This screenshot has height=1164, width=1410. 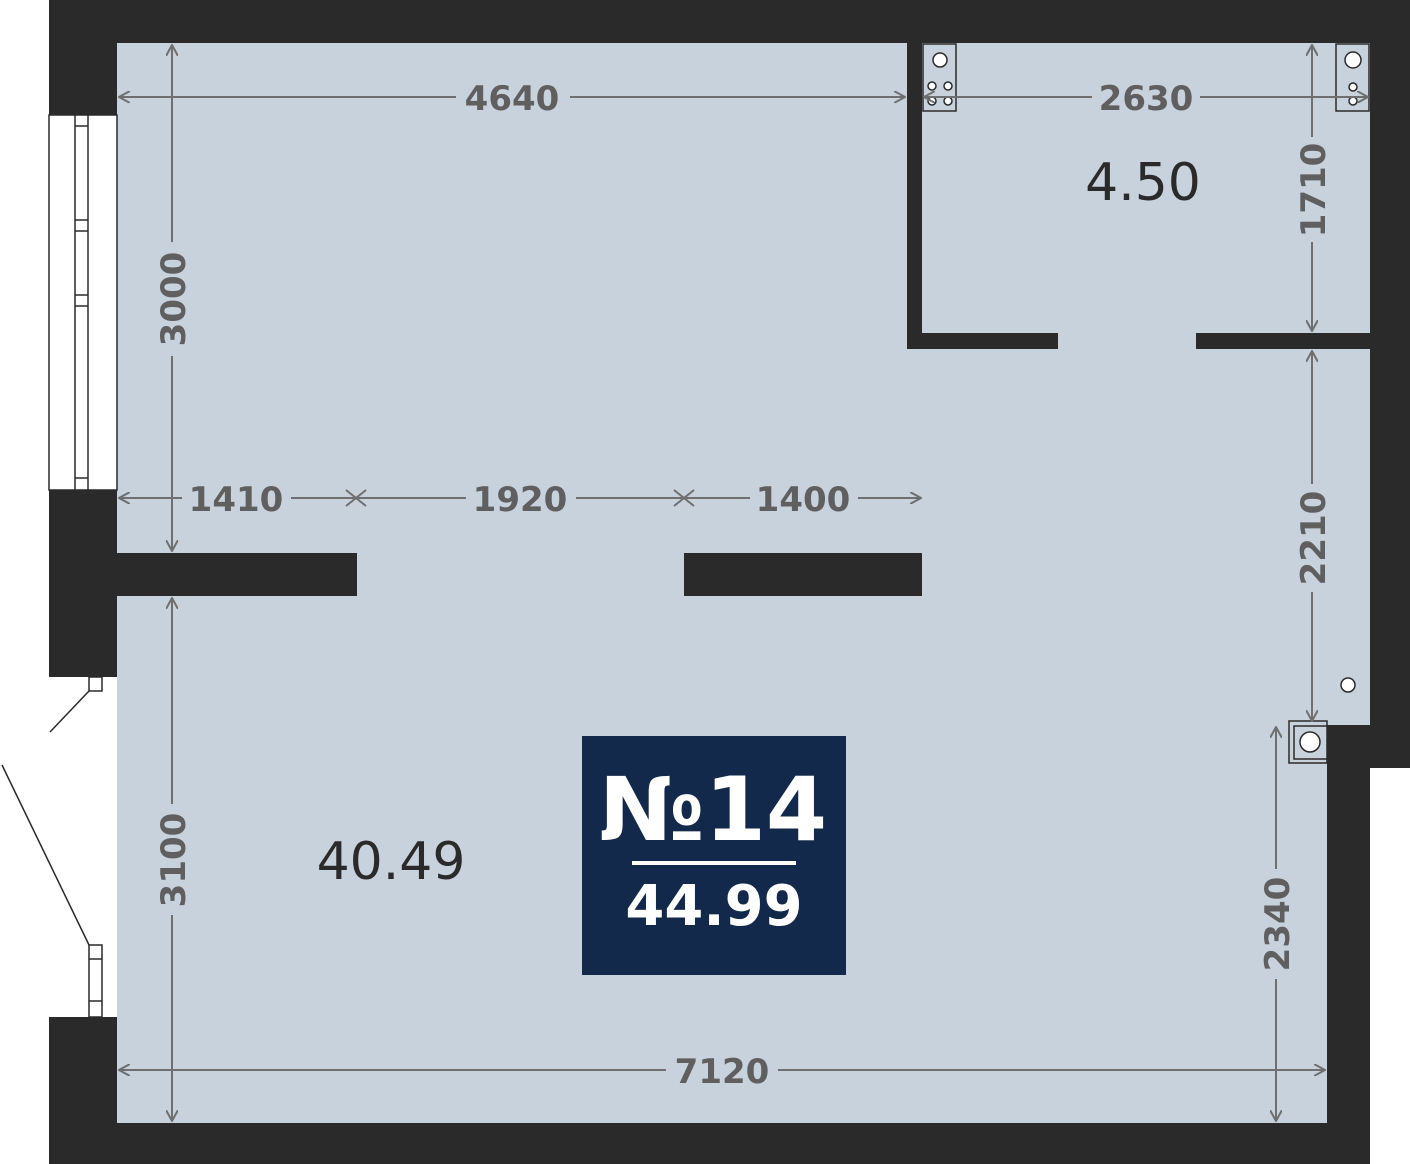 I want to click on dim-left-lower: 3100, so click(x=174, y=860).